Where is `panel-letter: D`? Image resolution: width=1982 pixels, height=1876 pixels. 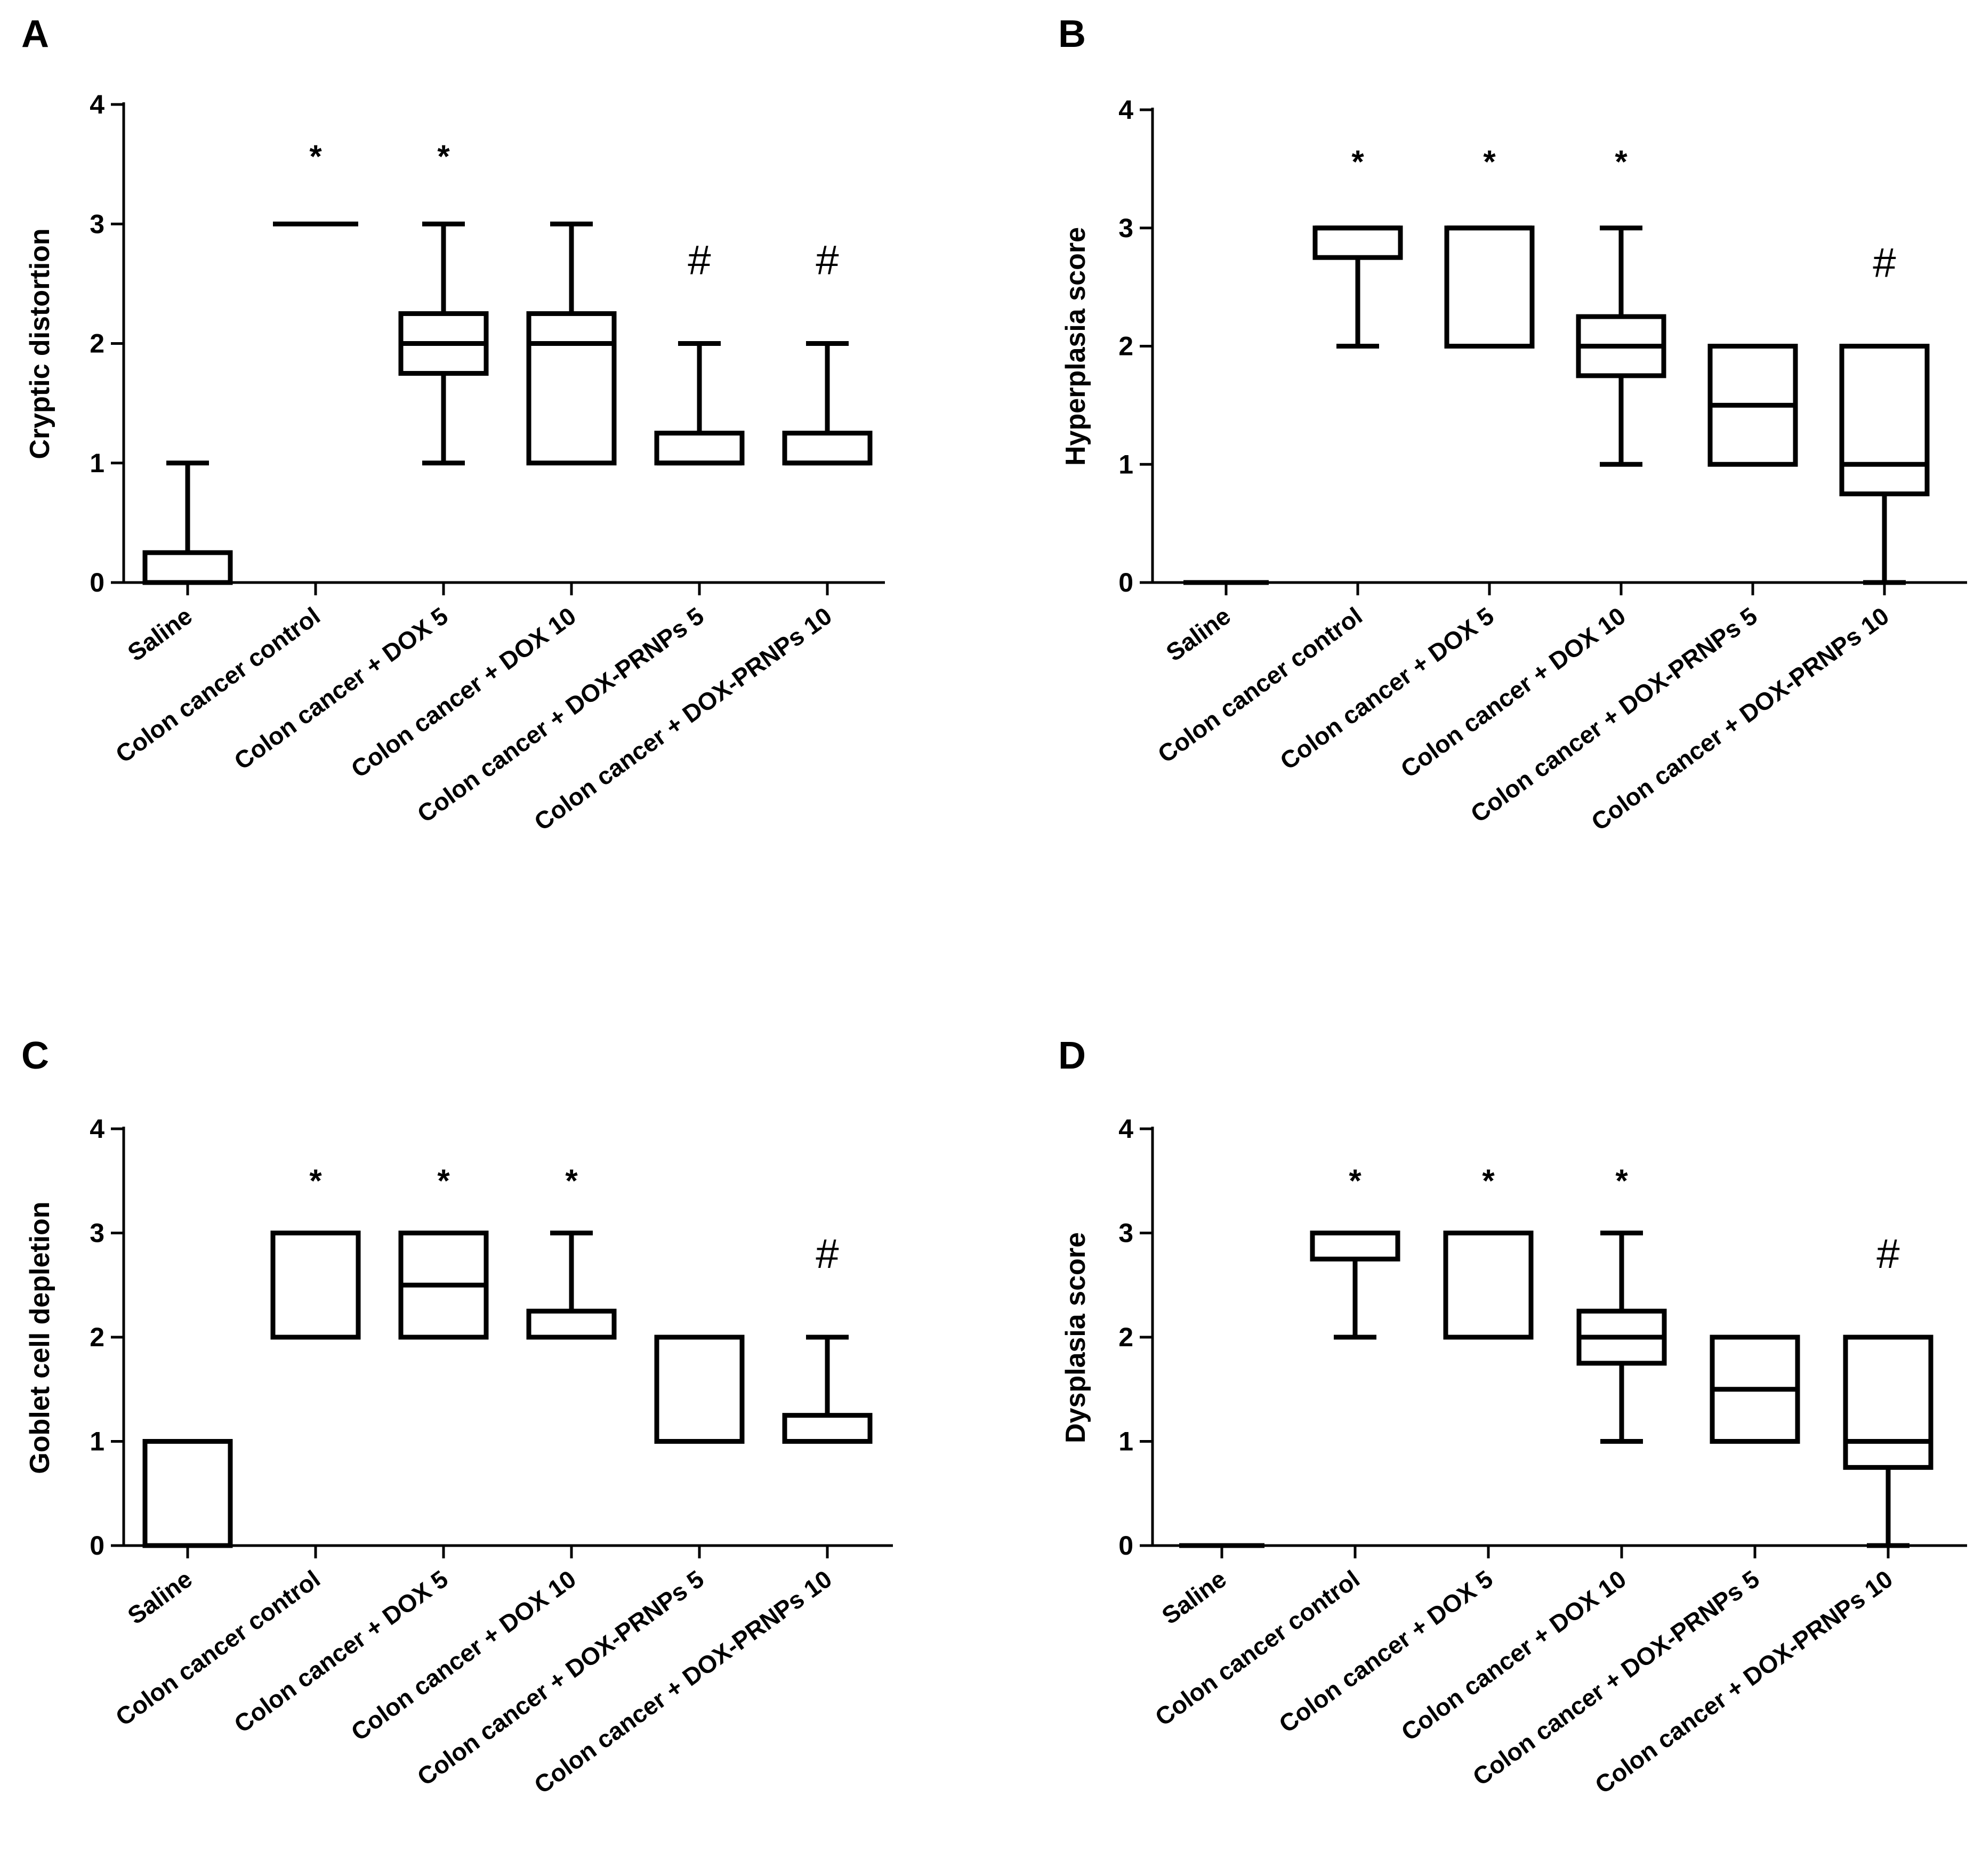
panel-letter: D is located at coordinates (1072, 1055).